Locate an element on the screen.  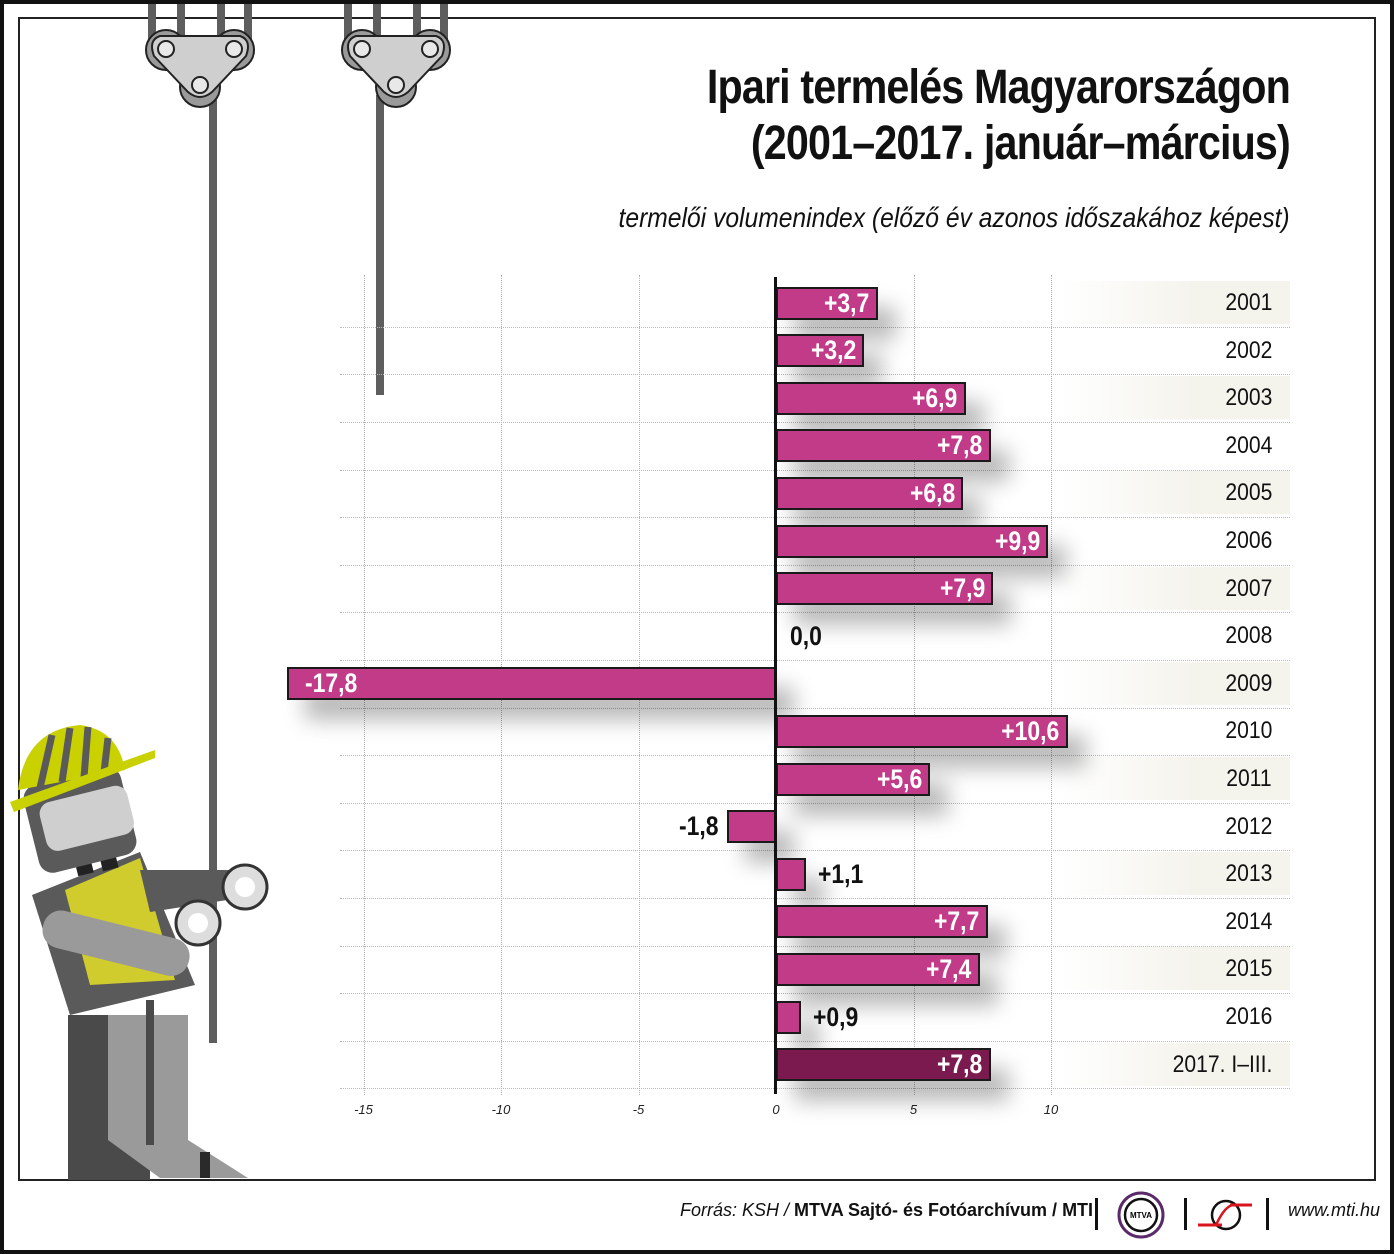
mtva-logo-icon: MTVA is located at coordinates (1141, 1215).